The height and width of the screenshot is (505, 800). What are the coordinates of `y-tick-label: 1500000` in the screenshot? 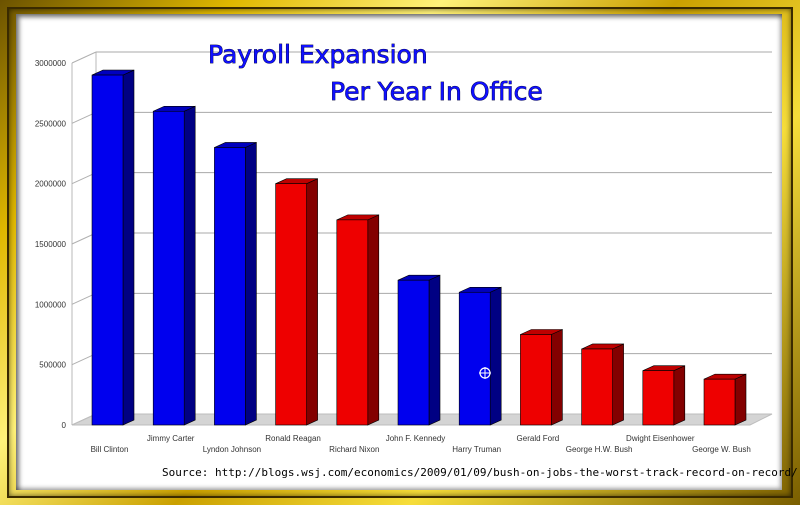 It's located at (51, 244).